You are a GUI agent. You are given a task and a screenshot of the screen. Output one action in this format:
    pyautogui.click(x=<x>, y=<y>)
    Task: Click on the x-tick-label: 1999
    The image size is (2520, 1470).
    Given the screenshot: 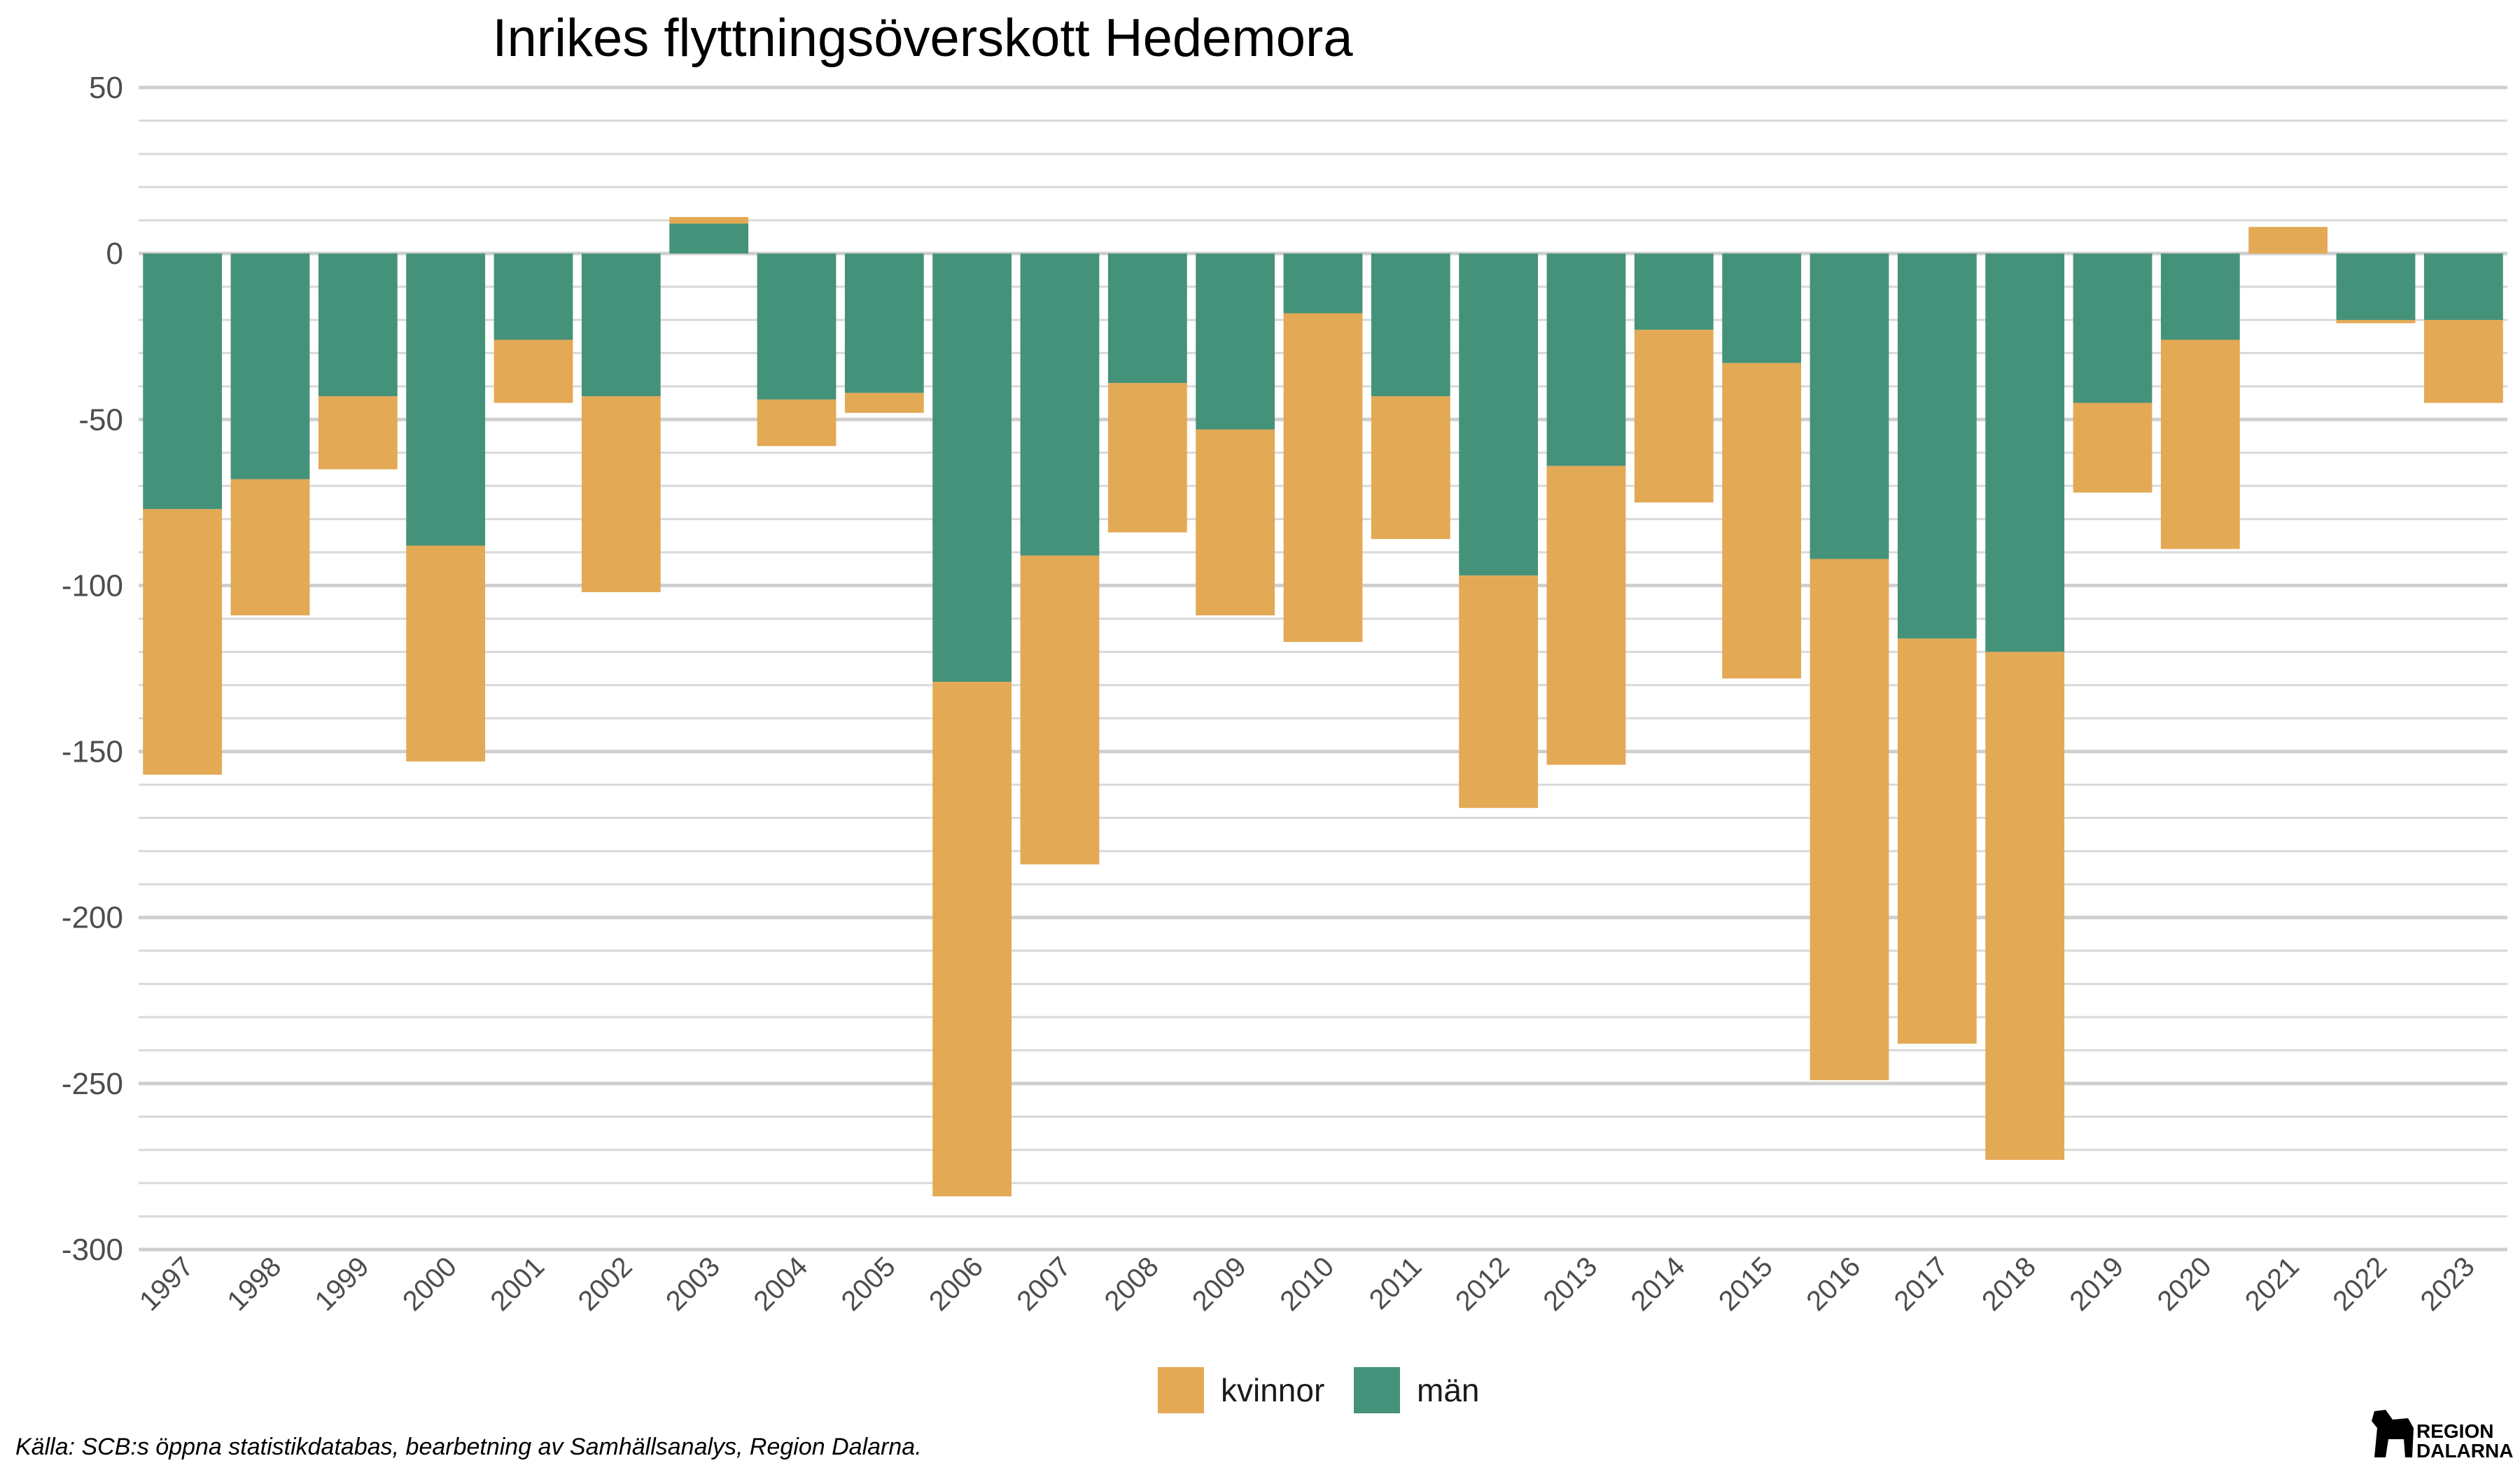 What is the action you would take?
    pyautogui.click(x=342, y=1284)
    